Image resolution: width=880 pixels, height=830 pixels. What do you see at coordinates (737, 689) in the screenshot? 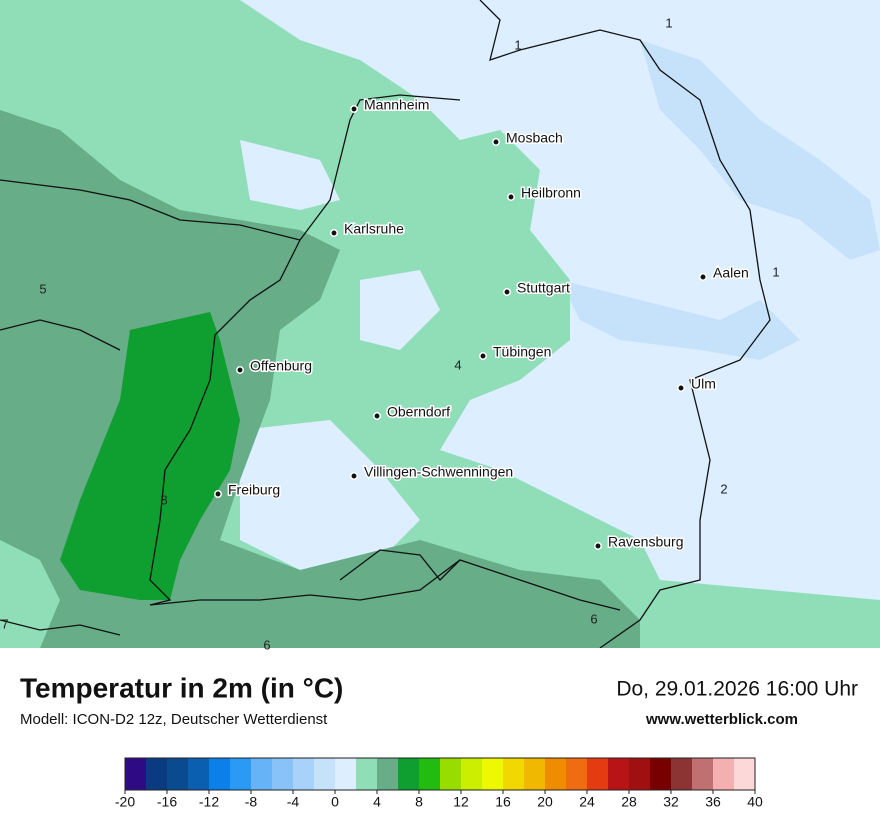
I see `forecast-time: Do, 29.01.2026 16:00 Uhr` at bounding box center [737, 689].